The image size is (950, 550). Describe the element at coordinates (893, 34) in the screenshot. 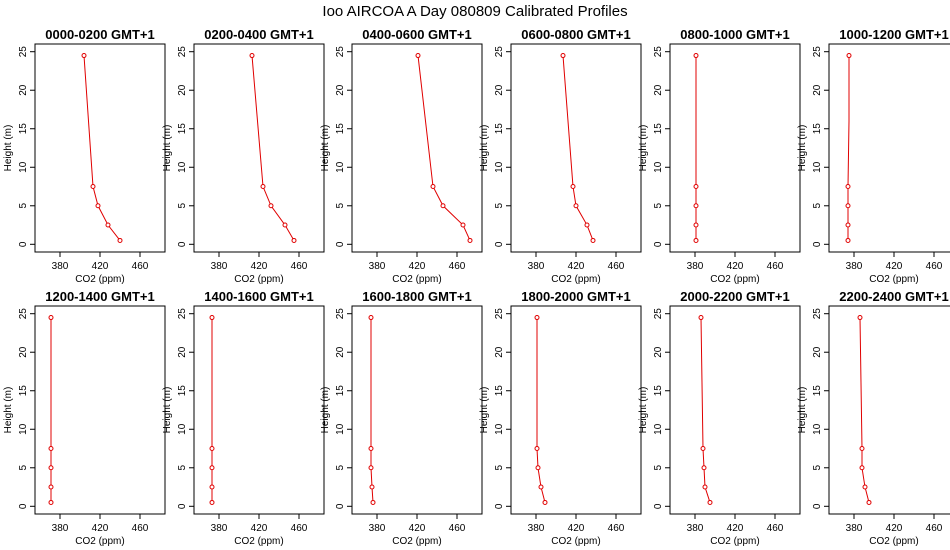

I see `panel-title: 1000-1200 GMT+1` at that location.